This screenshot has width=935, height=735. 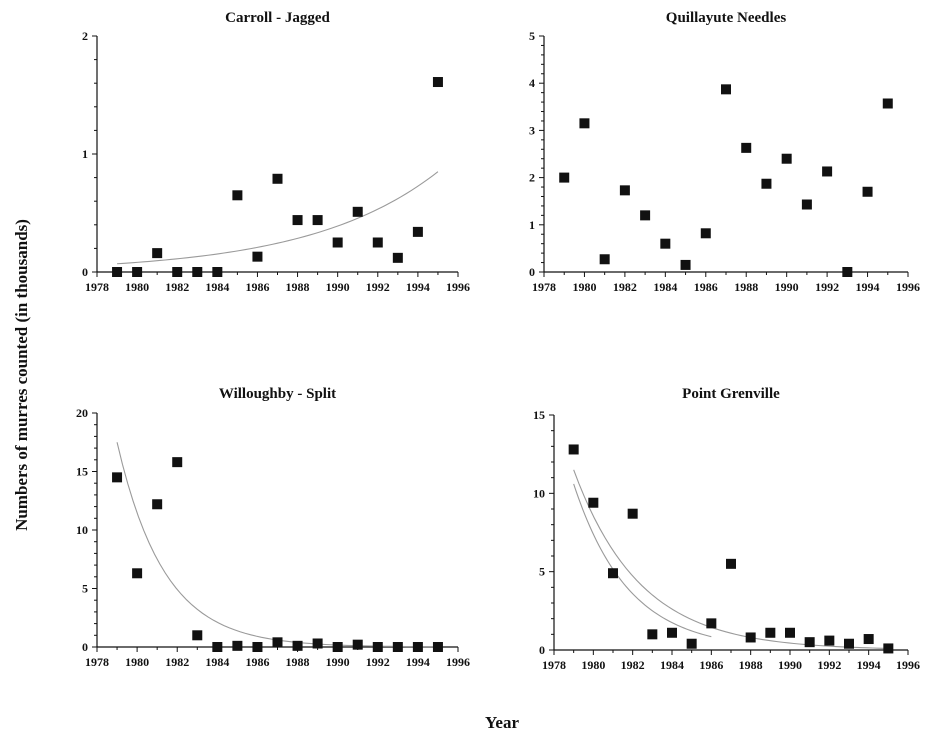 I want to click on x-axis-label: Year, so click(x=502, y=722).